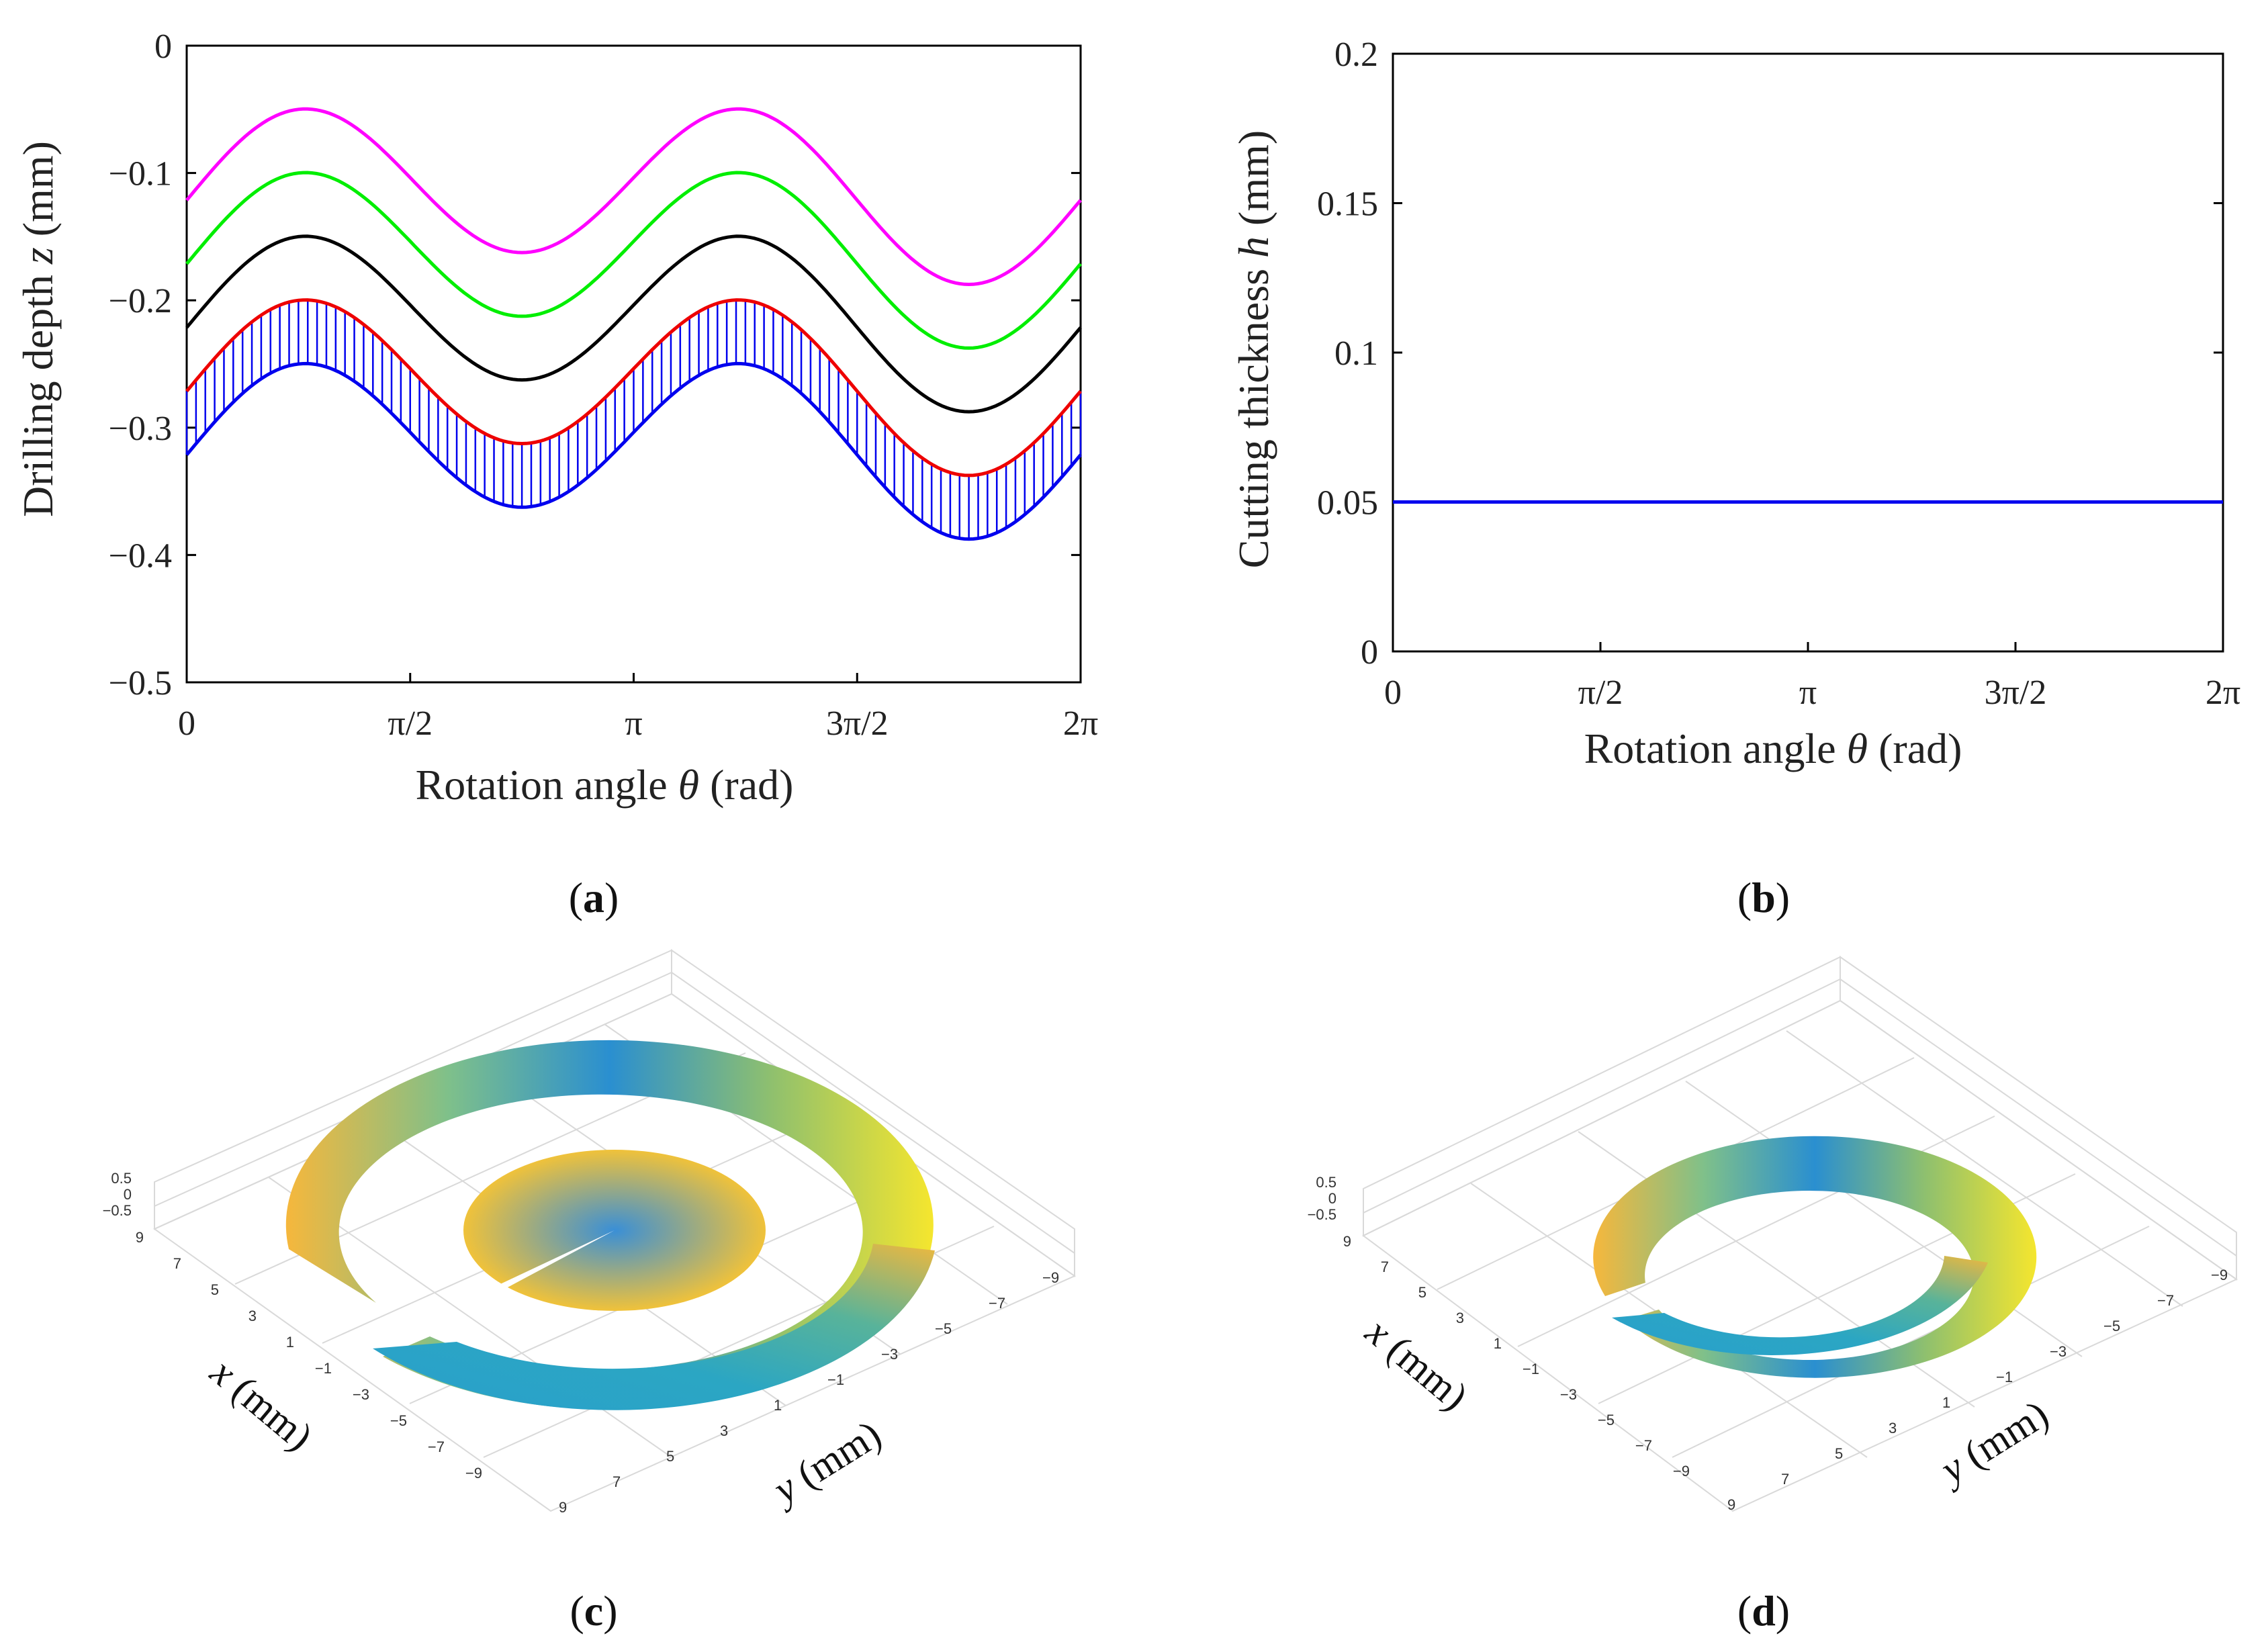  I want to click on y-tick-label-a: 0, so click(163, 47).